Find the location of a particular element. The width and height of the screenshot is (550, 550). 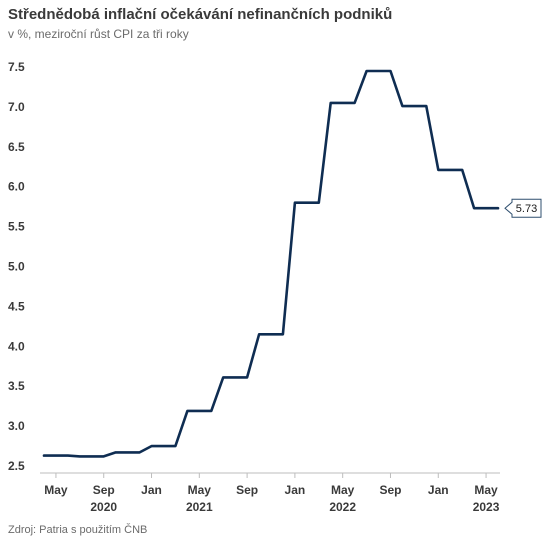

x-year-label: 2023 is located at coordinates (486, 507).